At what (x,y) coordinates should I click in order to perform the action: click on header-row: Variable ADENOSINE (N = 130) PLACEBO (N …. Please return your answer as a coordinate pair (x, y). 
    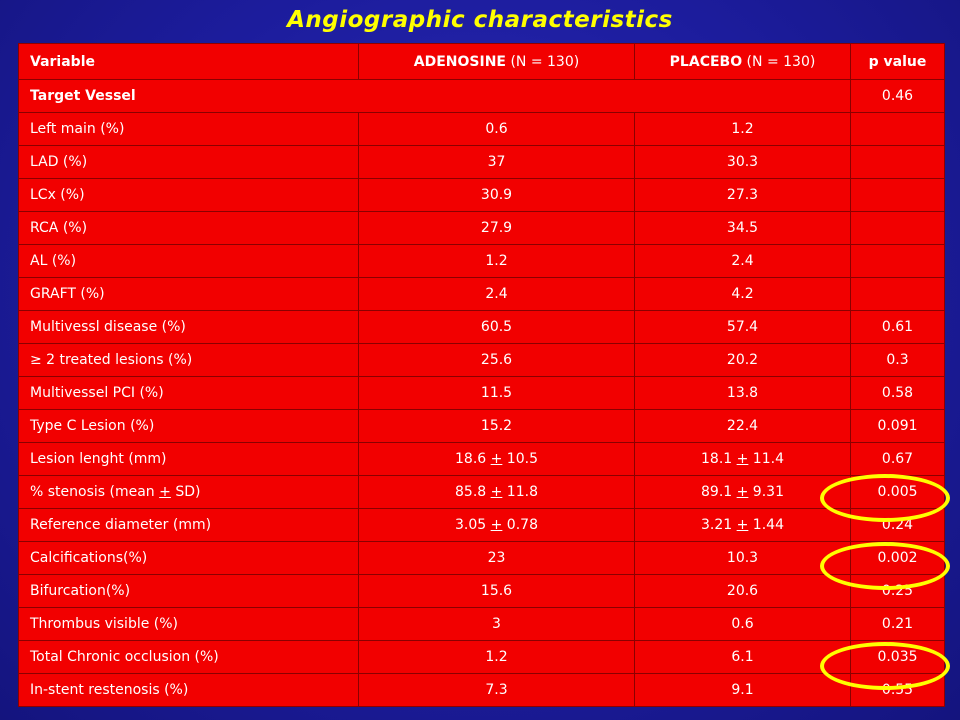
    Looking at the image, I should click on (481, 61).